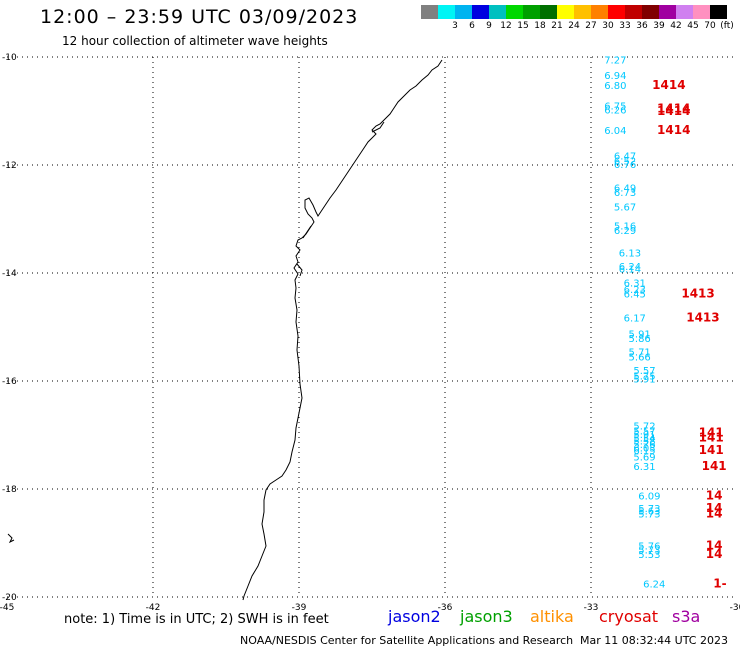 This screenshot has width=740, height=650. I want to click on wave-height-label: 6.15, so click(644, 451).